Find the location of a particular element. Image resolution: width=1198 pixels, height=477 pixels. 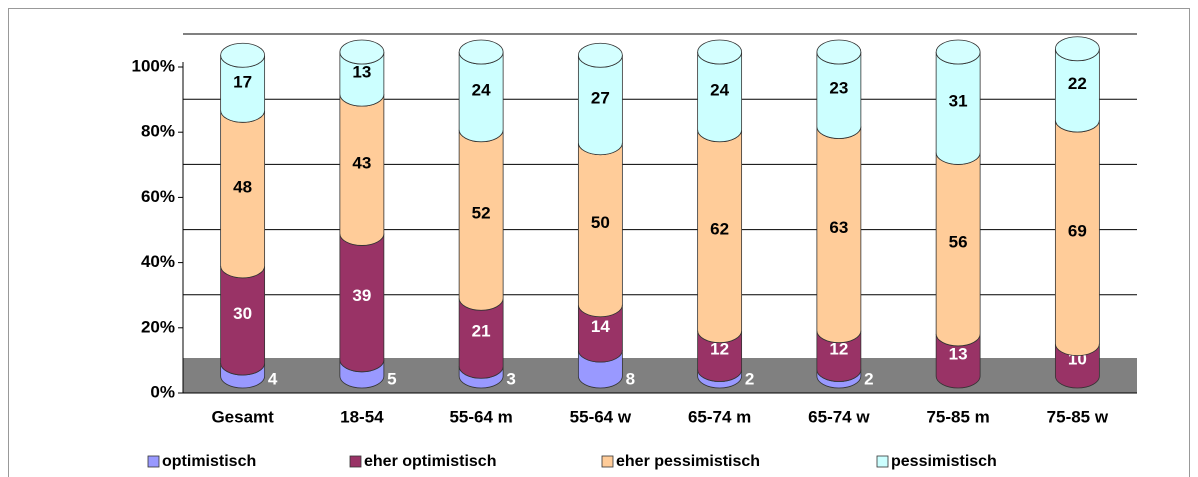

value-label: 62 is located at coordinates (719, 229).